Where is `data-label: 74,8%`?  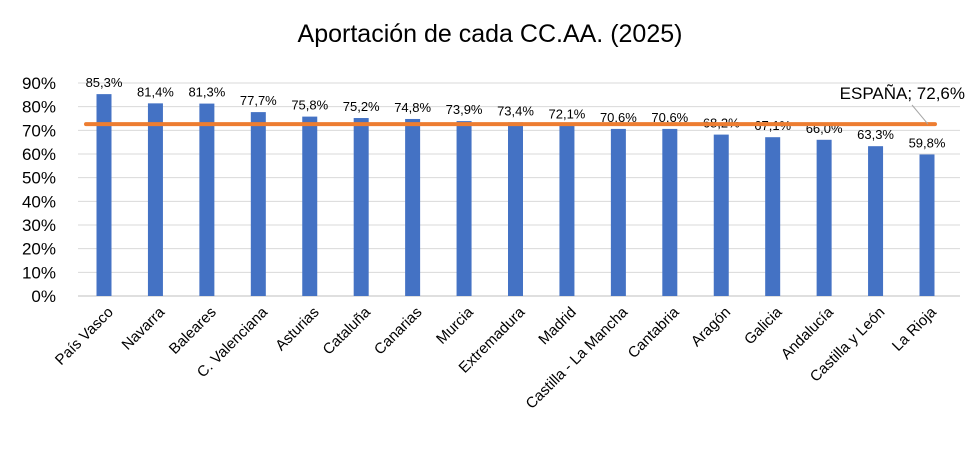
data-label: 74,8% is located at coordinates (412, 107).